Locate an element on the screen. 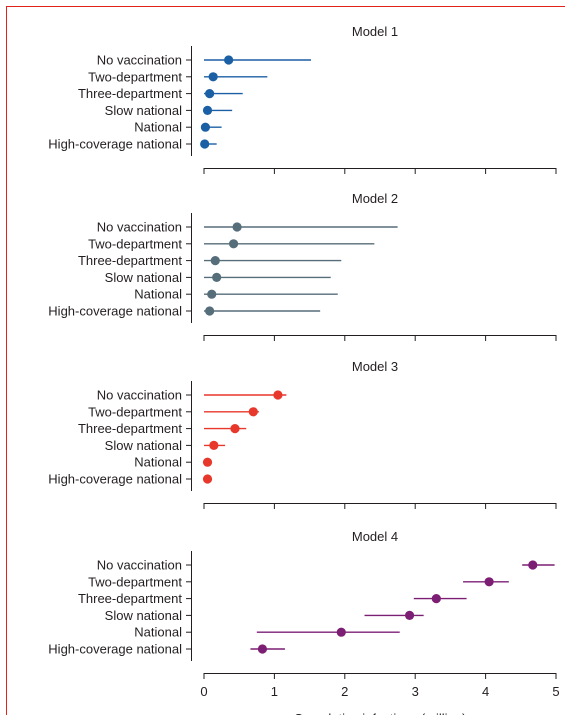 This screenshot has height=715, width=565. panel-title: Model 3 is located at coordinates (375, 366).